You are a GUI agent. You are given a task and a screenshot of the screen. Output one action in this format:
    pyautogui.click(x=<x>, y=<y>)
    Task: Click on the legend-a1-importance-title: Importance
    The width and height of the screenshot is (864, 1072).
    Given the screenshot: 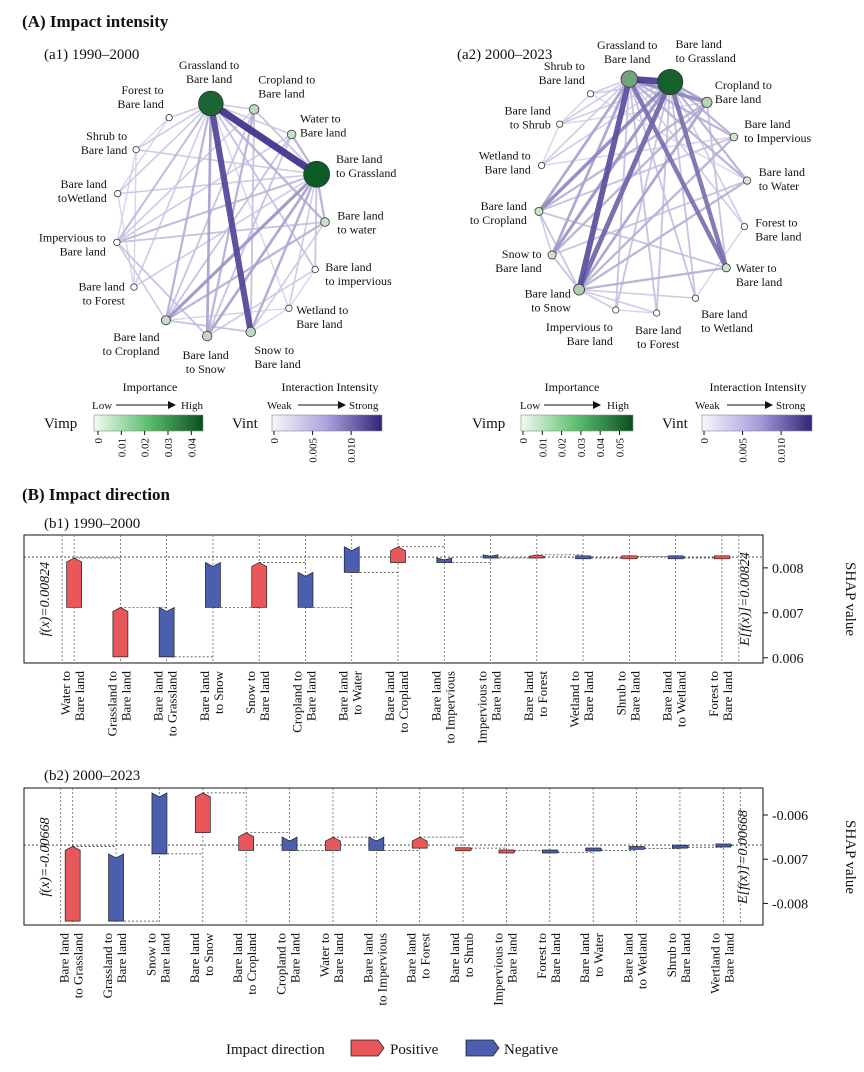 What is the action you would take?
    pyautogui.click(x=150, y=387)
    